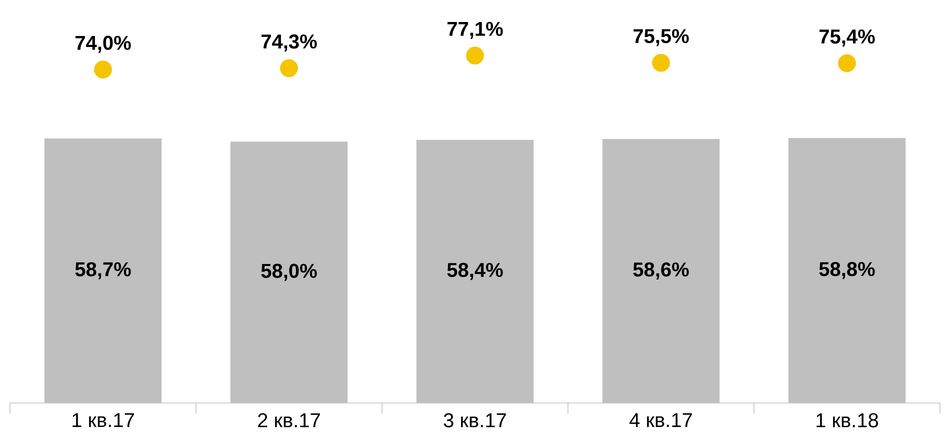 The width and height of the screenshot is (947, 439). I want to click on data-label: 77,1%, so click(475, 30).